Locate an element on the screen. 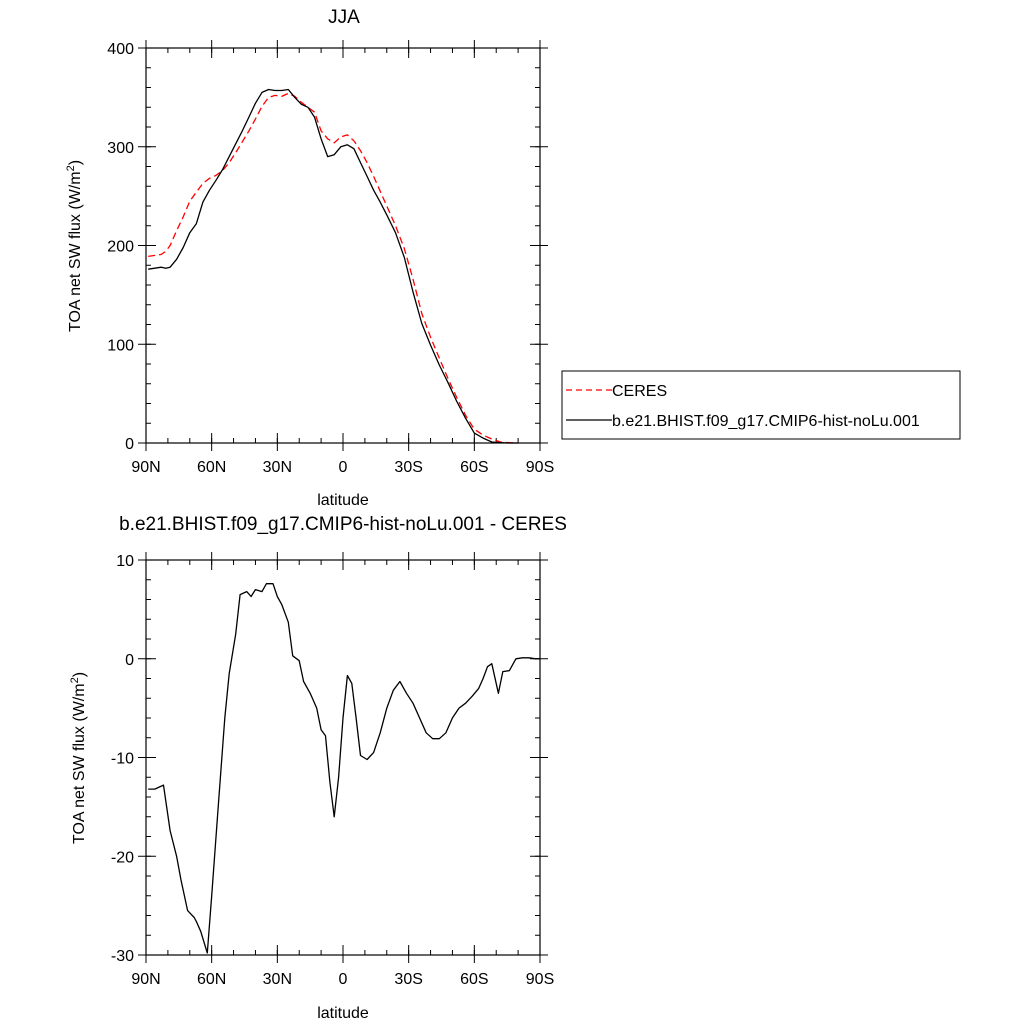 Image resolution: width=1024 pixels, height=1024 pixels. bottom-y-tick-label: -30 is located at coordinates (122, 956).